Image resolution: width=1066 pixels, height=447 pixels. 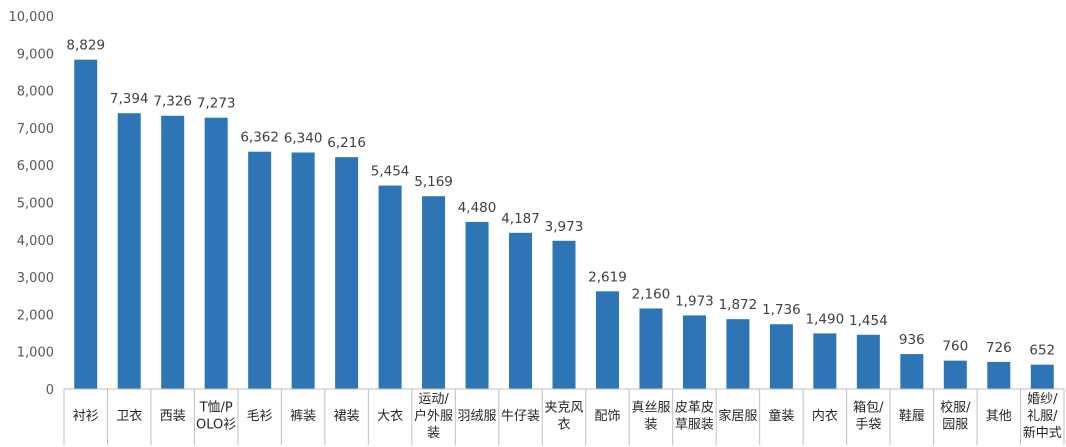 What do you see at coordinates (563, 425) in the screenshot?
I see `x-category-label: 衣` at bounding box center [563, 425].